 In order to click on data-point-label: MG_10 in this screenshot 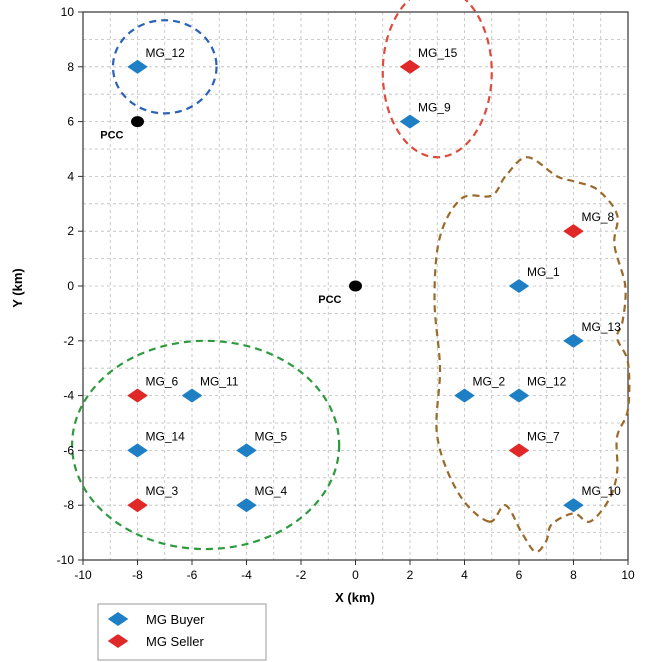, I will do `click(602, 491)`.